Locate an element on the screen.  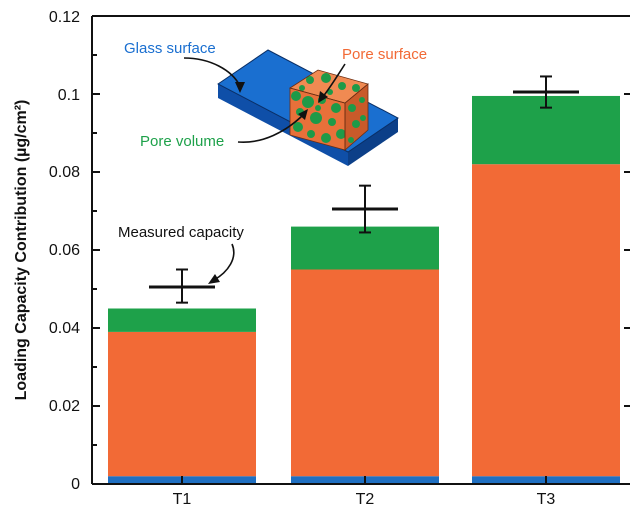
y-tick-label-0: 0 is located at coordinates (75, 484).